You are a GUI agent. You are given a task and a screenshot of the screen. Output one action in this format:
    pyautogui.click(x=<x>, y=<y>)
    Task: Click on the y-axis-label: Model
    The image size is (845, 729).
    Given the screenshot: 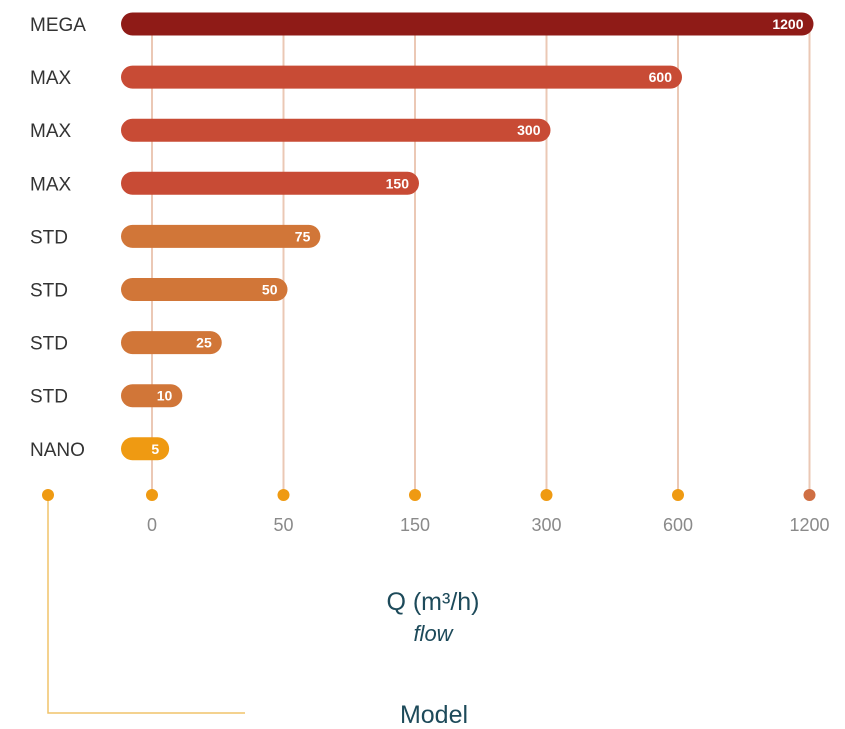 What is the action you would take?
    pyautogui.click(x=434, y=715)
    